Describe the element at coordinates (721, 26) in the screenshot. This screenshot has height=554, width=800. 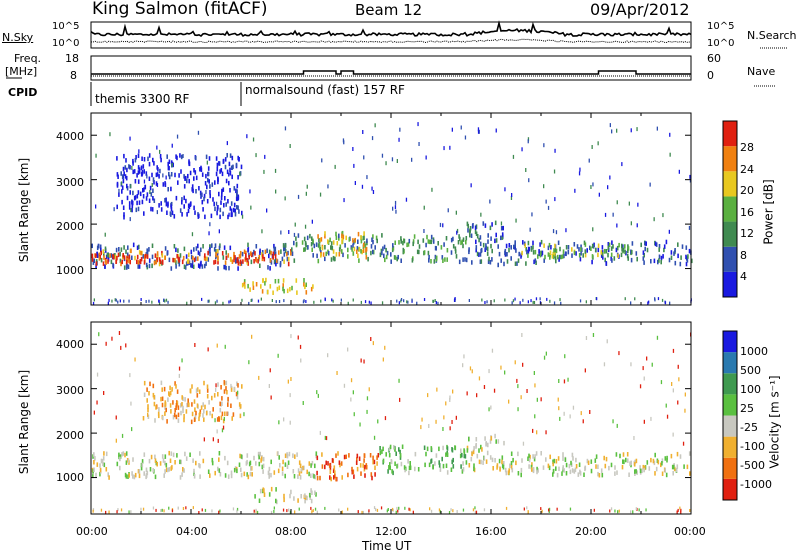
I see `noise-right-tick-top: 10^5` at that location.